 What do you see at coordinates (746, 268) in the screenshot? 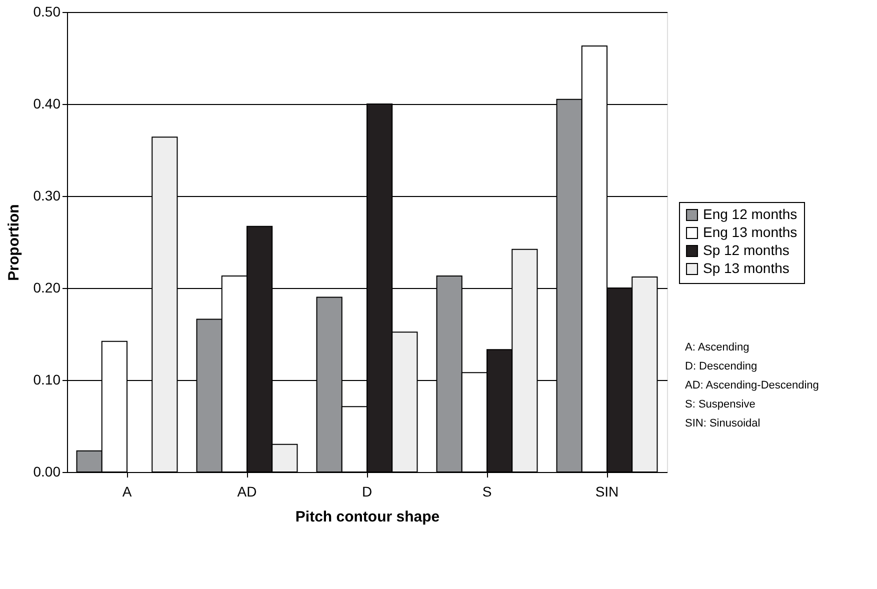
I see `legend-label: Sp 13 months` at bounding box center [746, 268].